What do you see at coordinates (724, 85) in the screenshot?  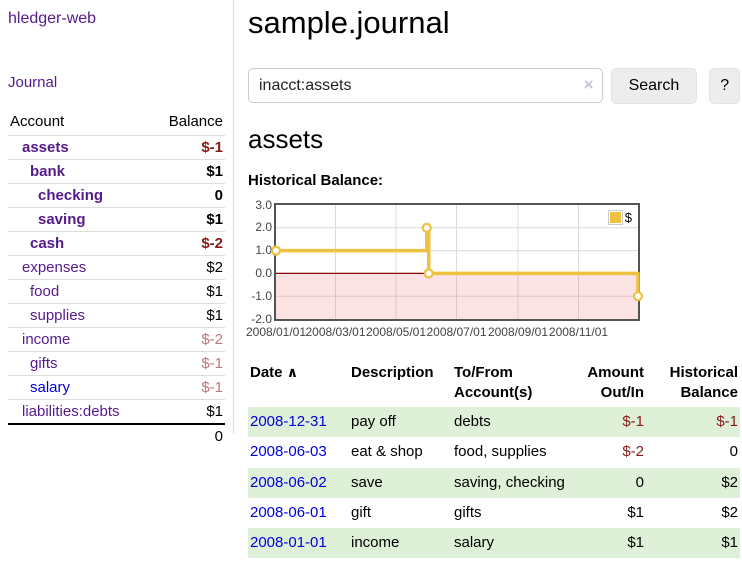 I see `help-button: ?` at bounding box center [724, 85].